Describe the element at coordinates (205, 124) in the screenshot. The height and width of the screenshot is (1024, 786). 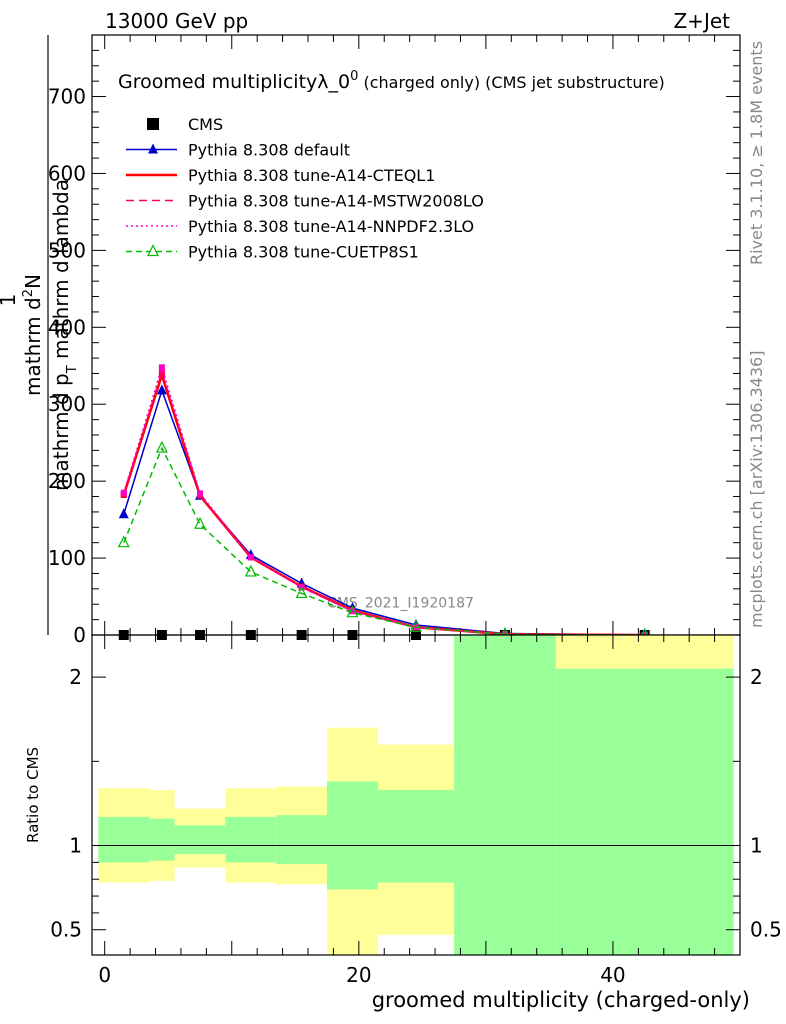
I see `legend-label: CMS` at that location.